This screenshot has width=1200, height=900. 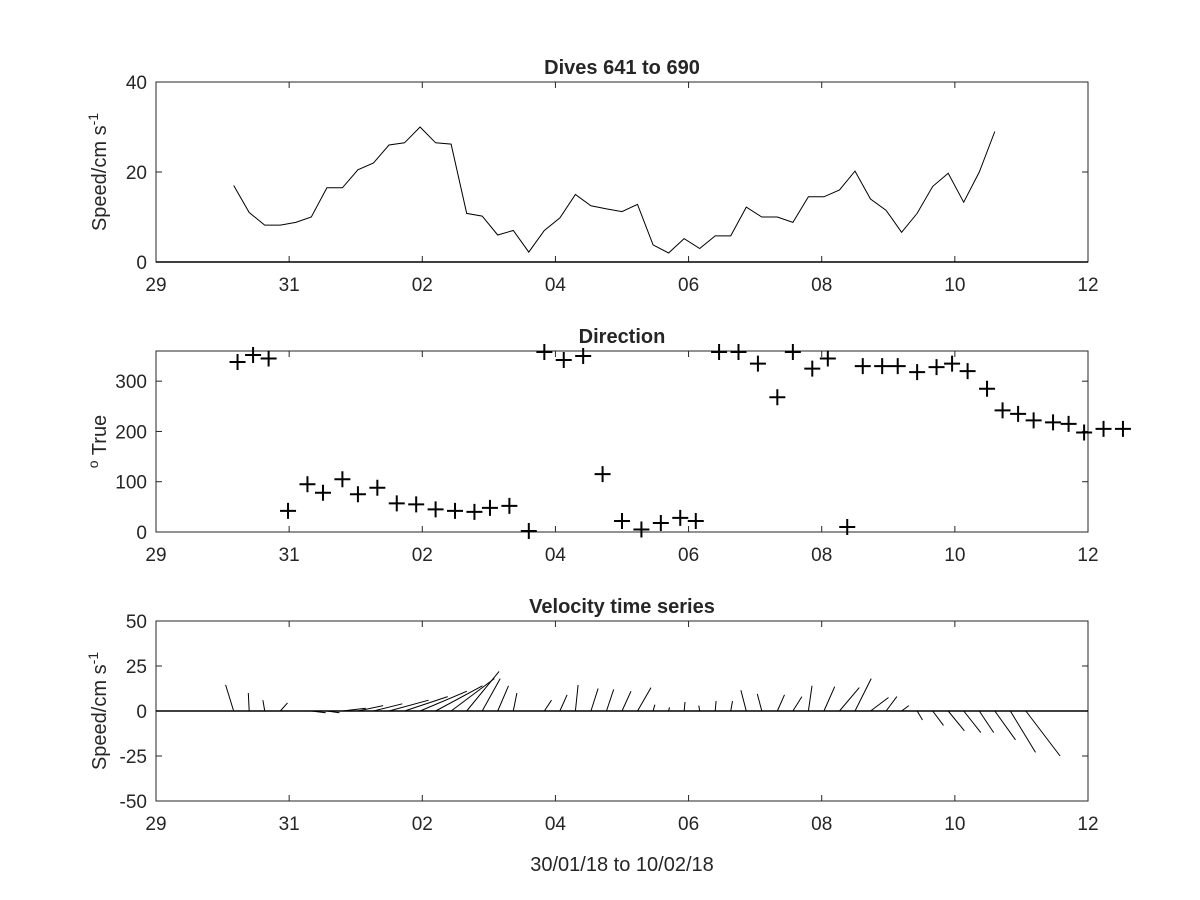 What do you see at coordinates (622, 865) in the screenshot?
I see `x-axis-label: 30/01/18 to 10/02/18` at bounding box center [622, 865].